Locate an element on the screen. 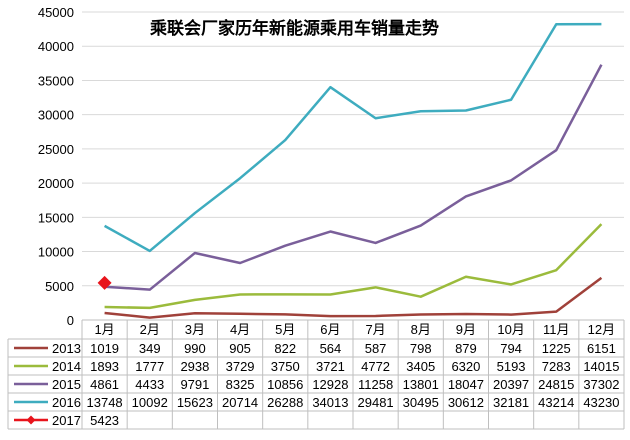 This screenshot has height=440, width=630. data-label: 1777 is located at coordinates (149, 366).